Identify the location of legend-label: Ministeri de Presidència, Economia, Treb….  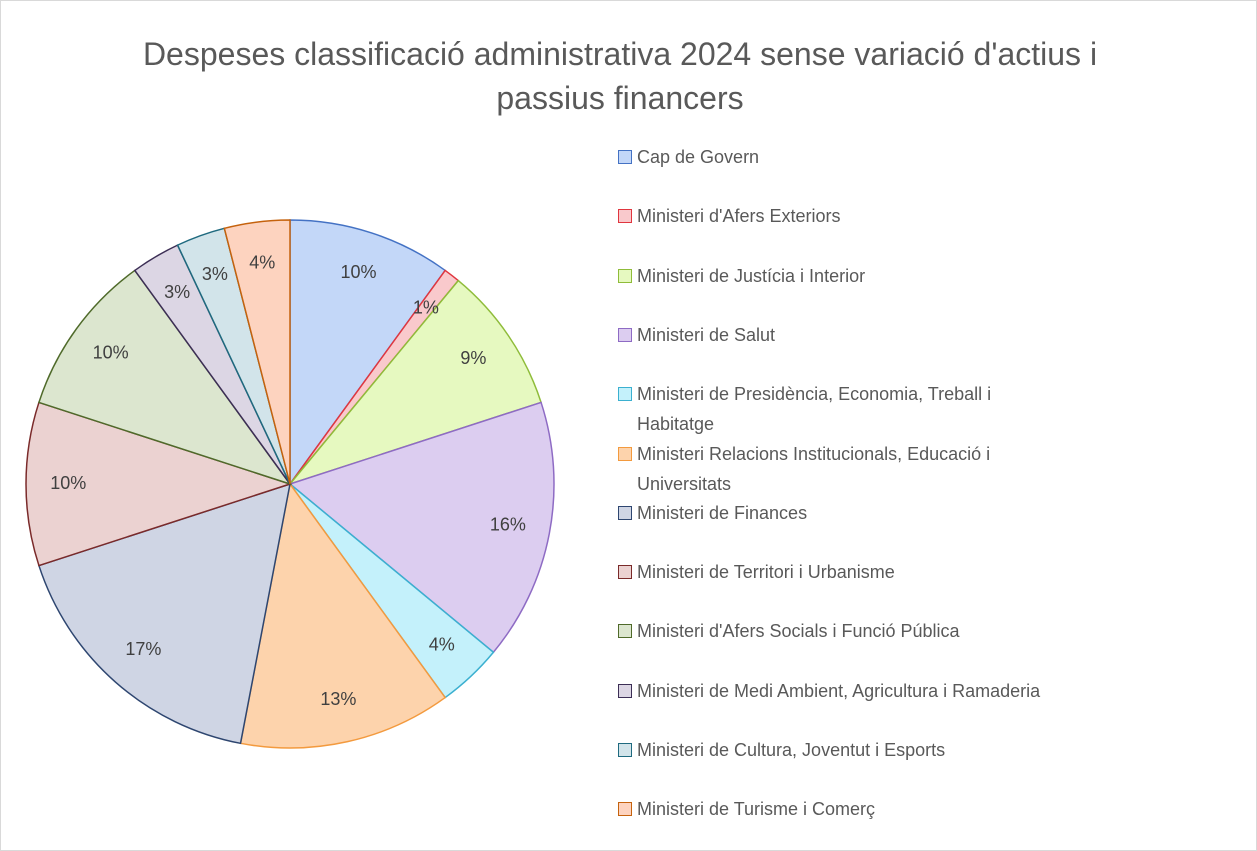
(814, 409).